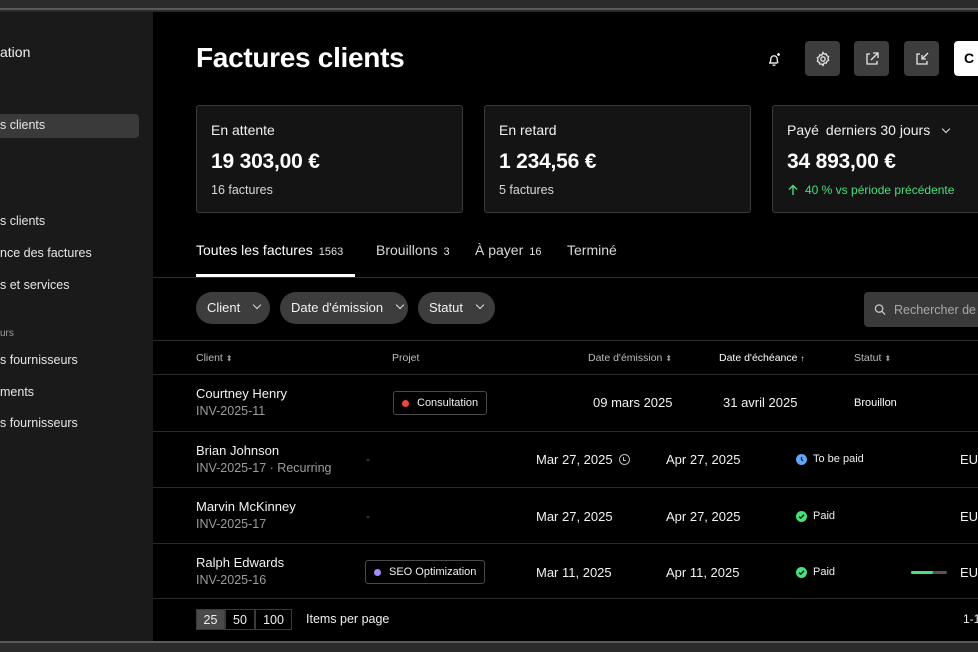 The height and width of the screenshot is (652, 978). Describe the element at coordinates (773, 58) in the screenshot. I see `notification-bell-icon` at that location.